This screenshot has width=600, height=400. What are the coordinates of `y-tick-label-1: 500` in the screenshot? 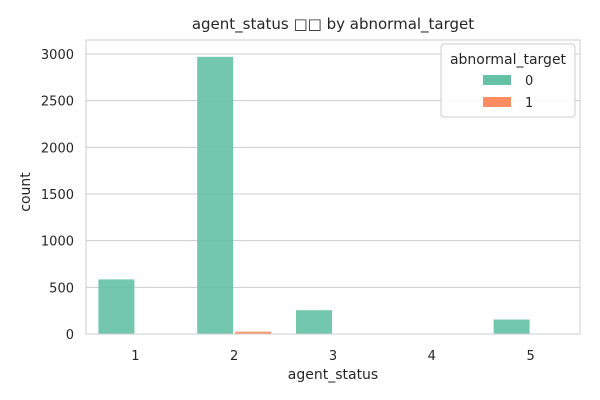 It's located at (61, 288).